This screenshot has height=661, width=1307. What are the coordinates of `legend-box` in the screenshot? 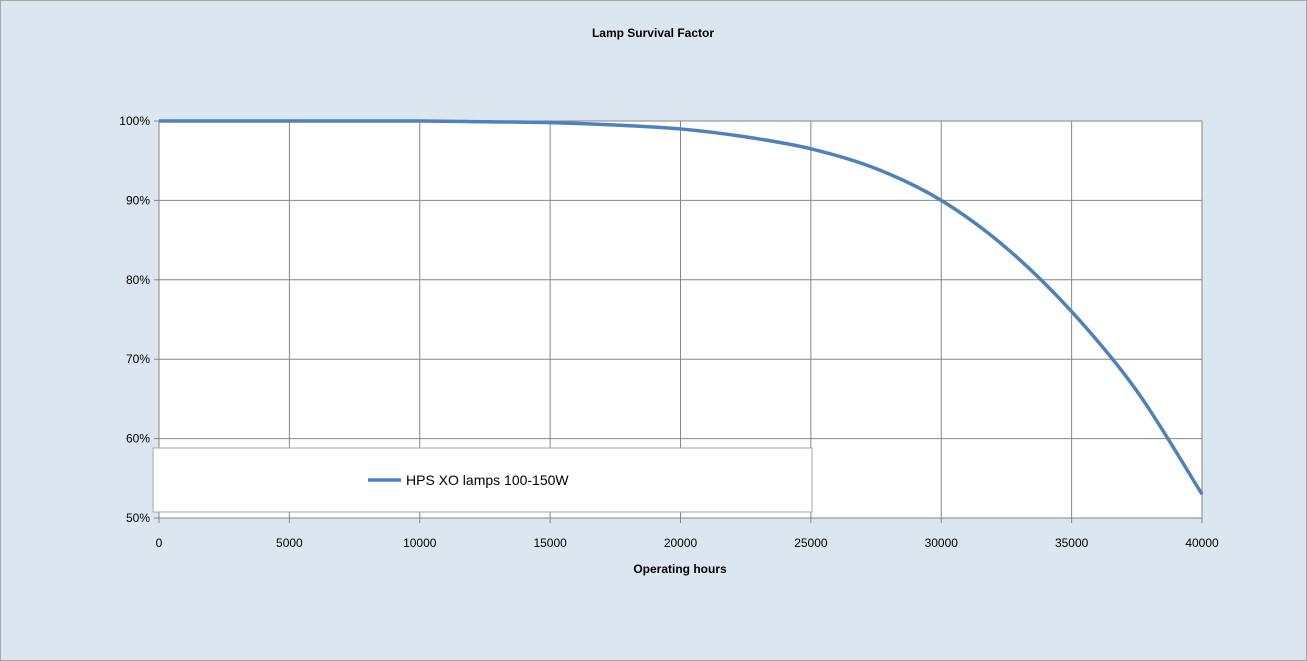 It's located at (482, 480).